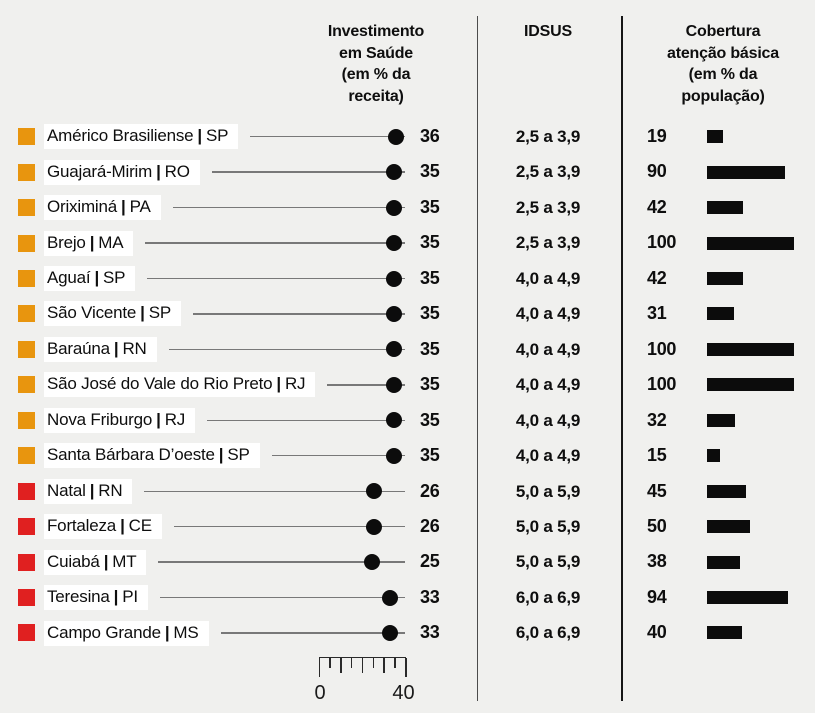 The height and width of the screenshot is (713, 815). Describe the element at coordinates (175, 419) in the screenshot. I see `state-abbr: RJ` at that location.